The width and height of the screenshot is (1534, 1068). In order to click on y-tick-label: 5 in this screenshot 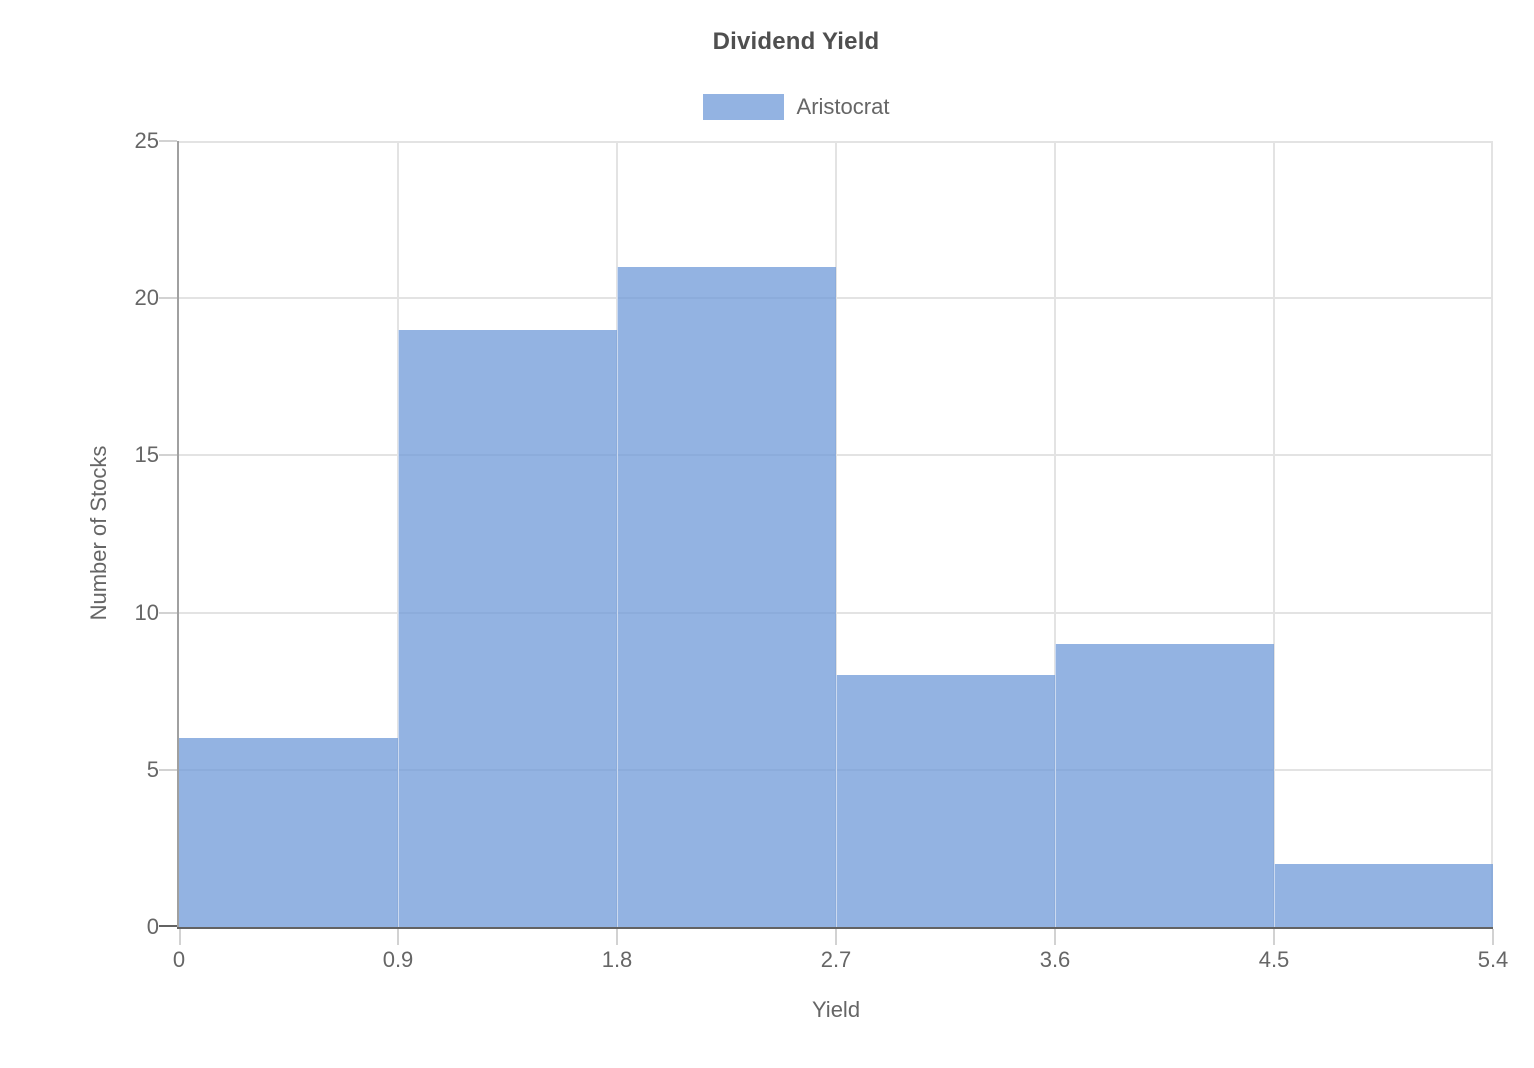, I will do `click(152, 769)`.